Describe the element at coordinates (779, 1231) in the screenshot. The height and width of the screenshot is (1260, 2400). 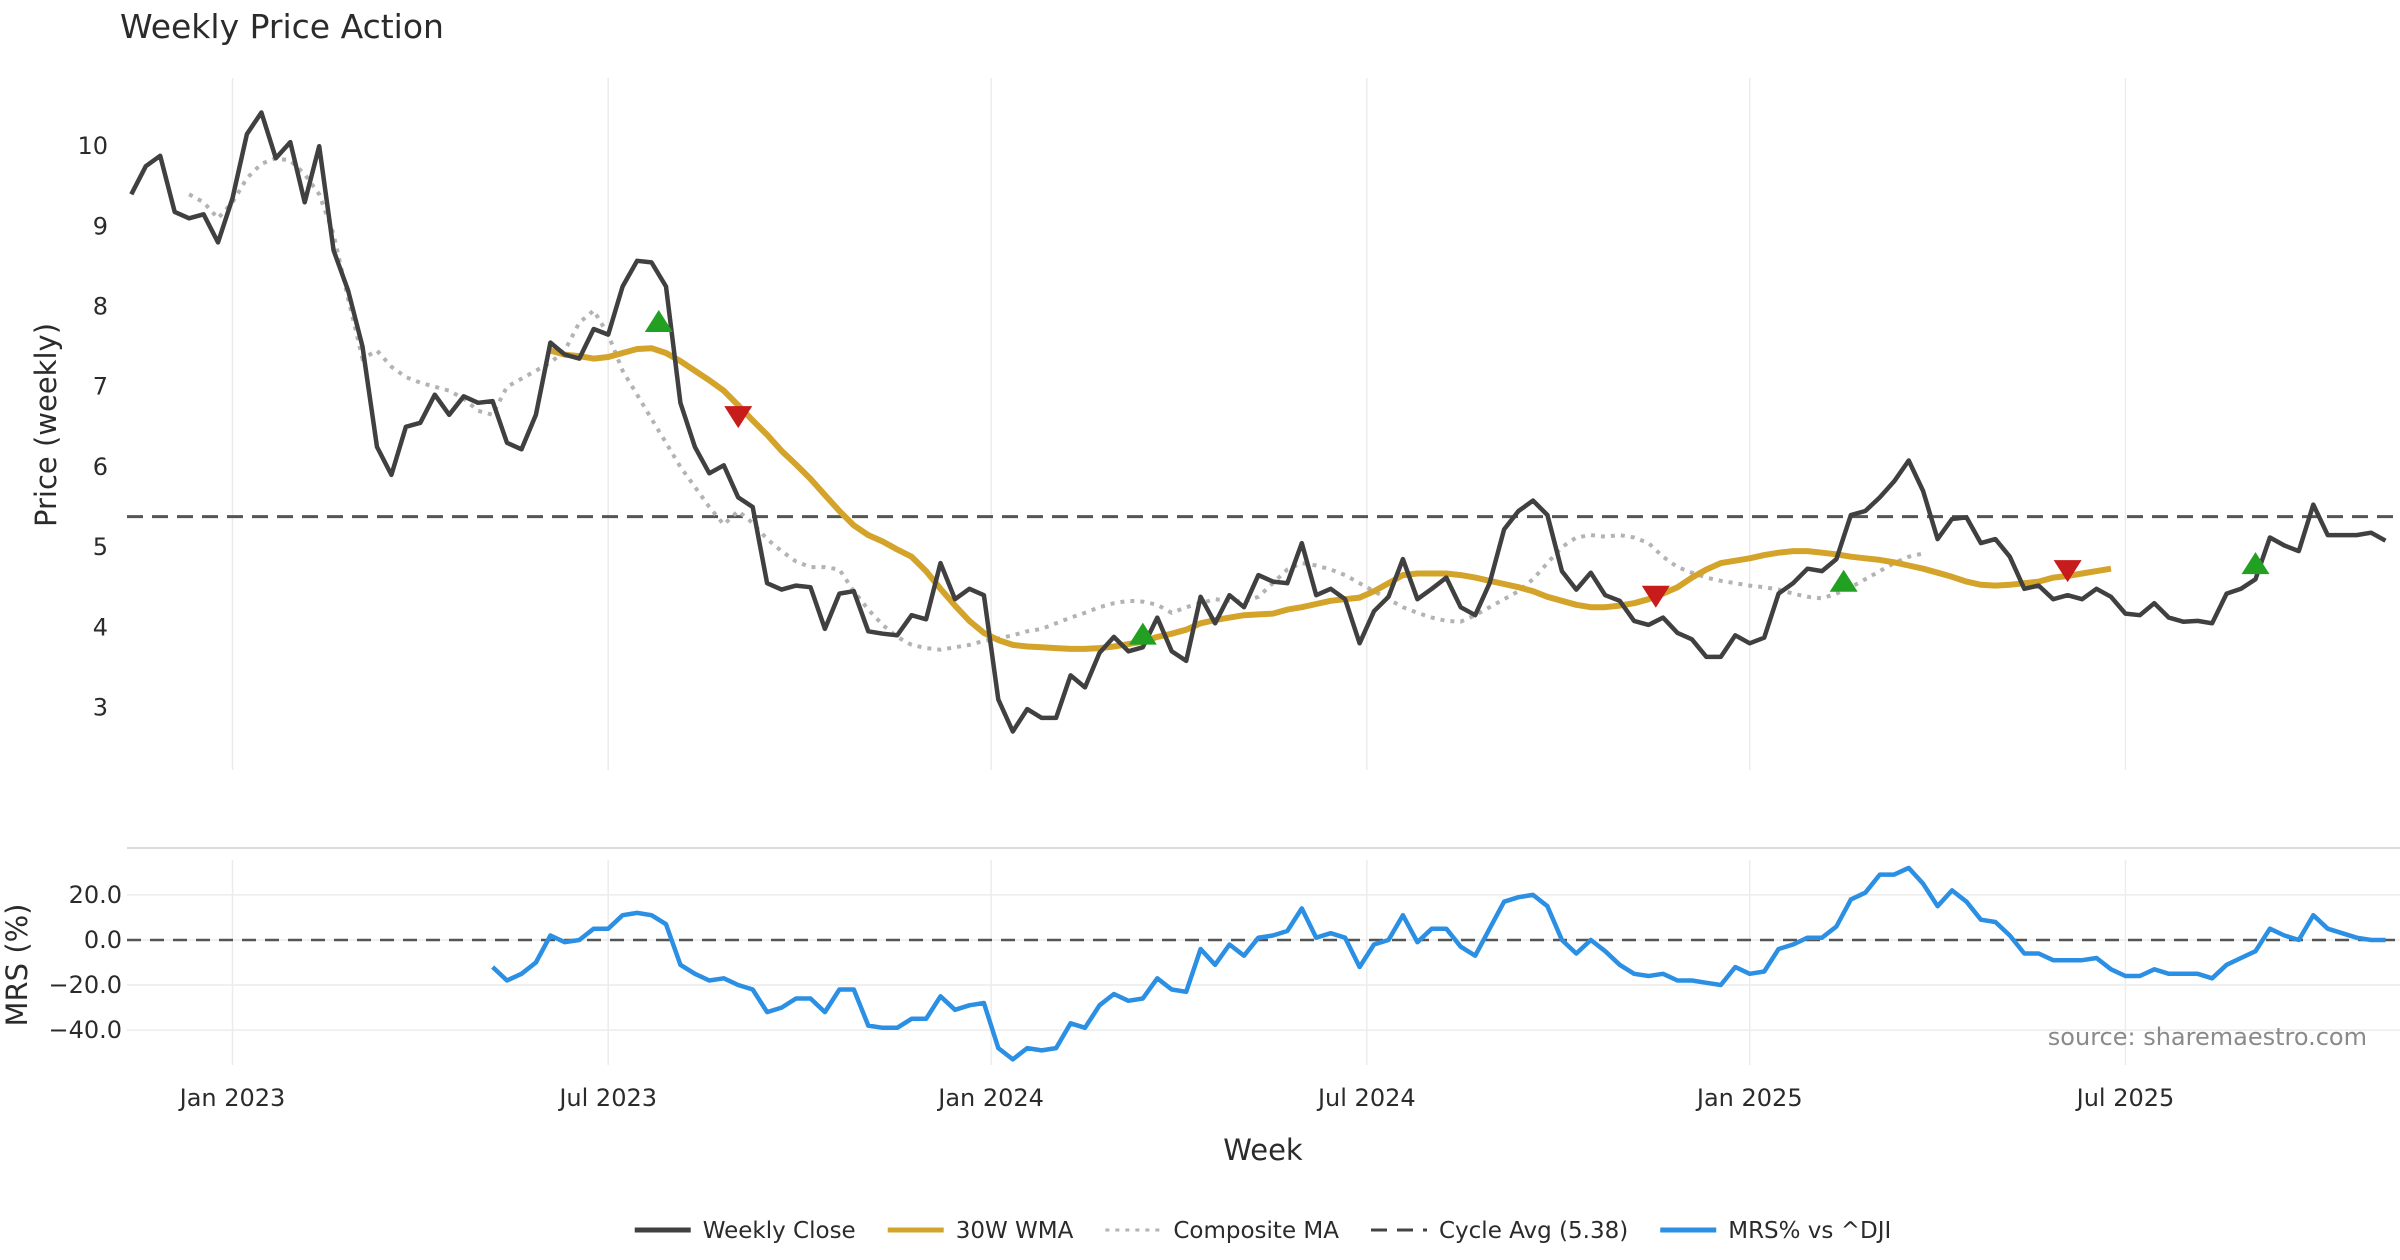
I see `legend-label: Weekly Close` at that location.